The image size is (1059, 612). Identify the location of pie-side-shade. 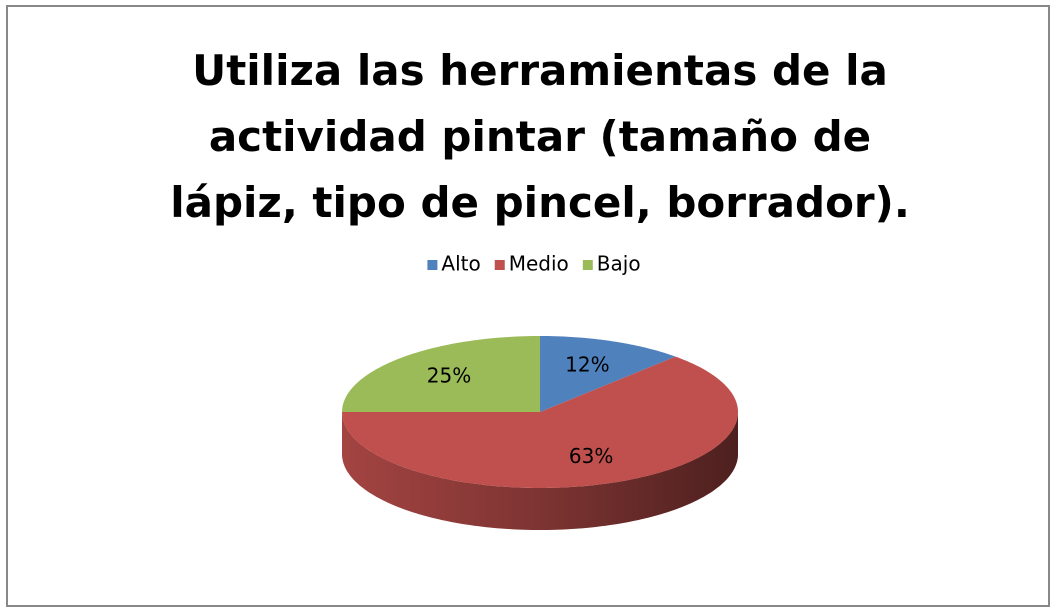
(540, 471).